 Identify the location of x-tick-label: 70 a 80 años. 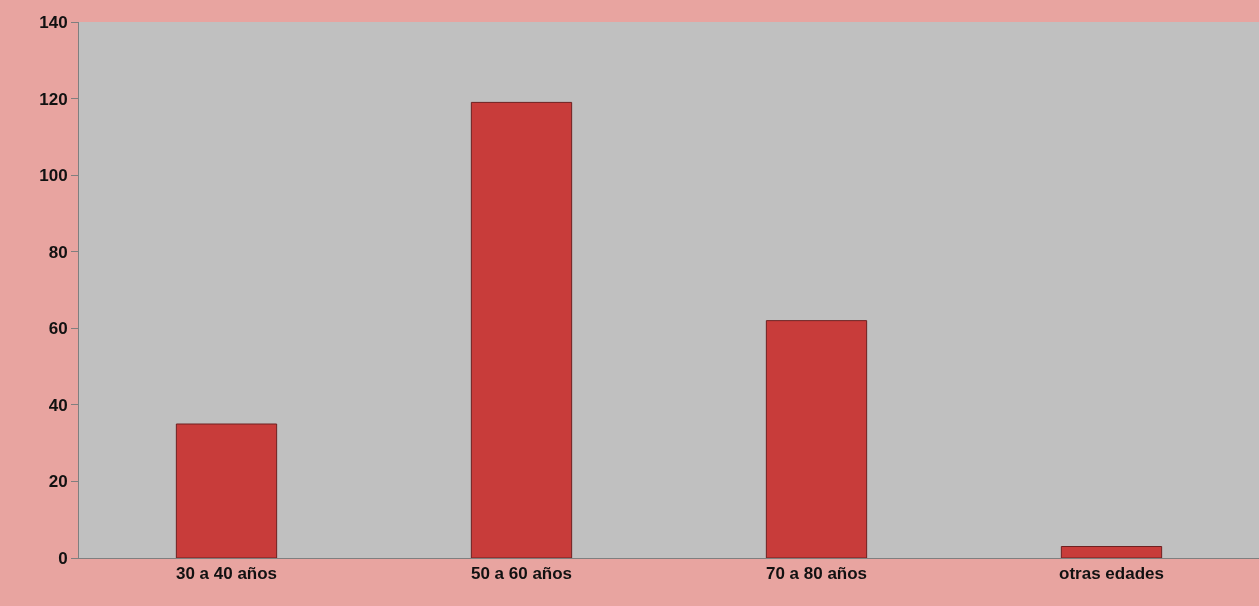
(816, 574).